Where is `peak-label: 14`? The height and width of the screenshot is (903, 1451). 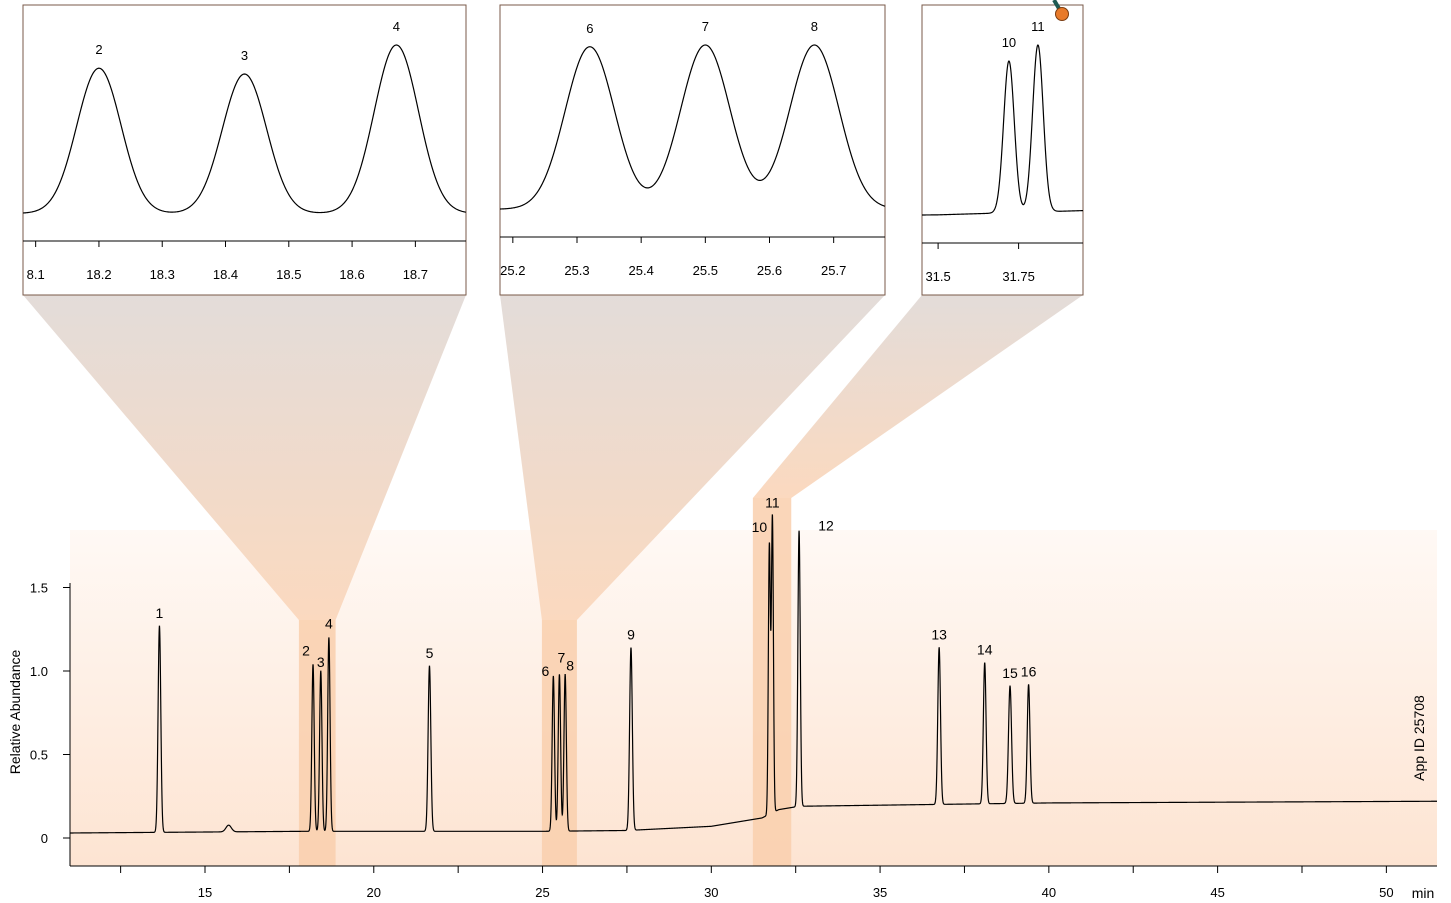 peak-label: 14 is located at coordinates (985, 650).